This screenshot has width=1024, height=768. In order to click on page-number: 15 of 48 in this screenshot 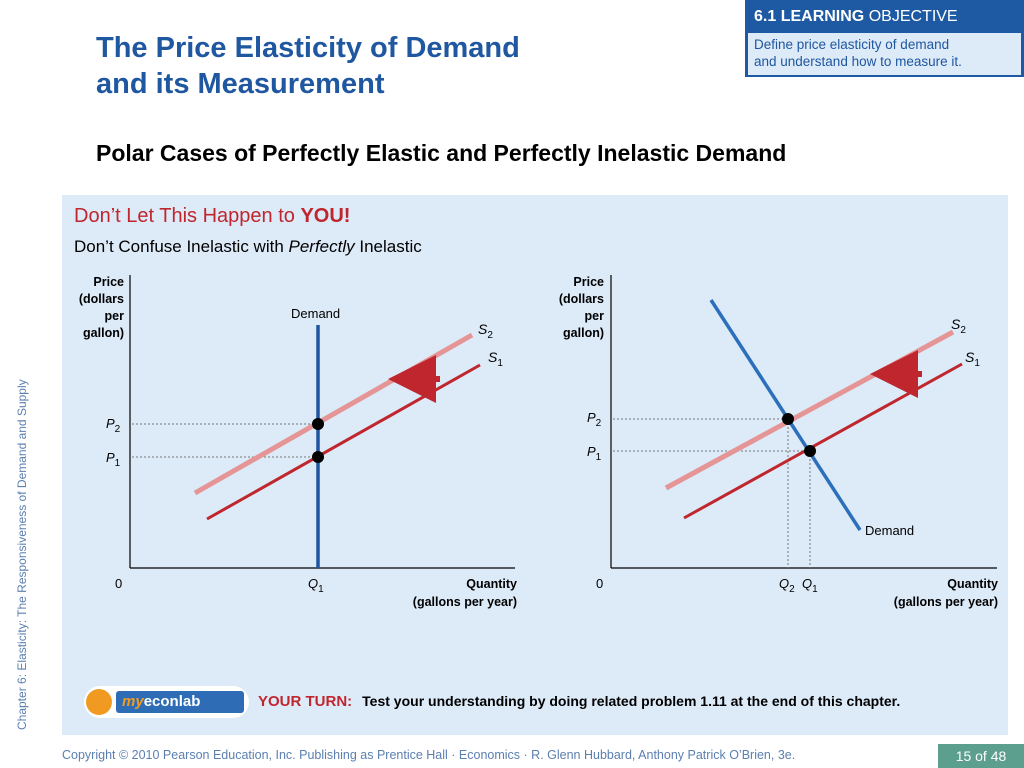, I will do `click(981, 756)`.